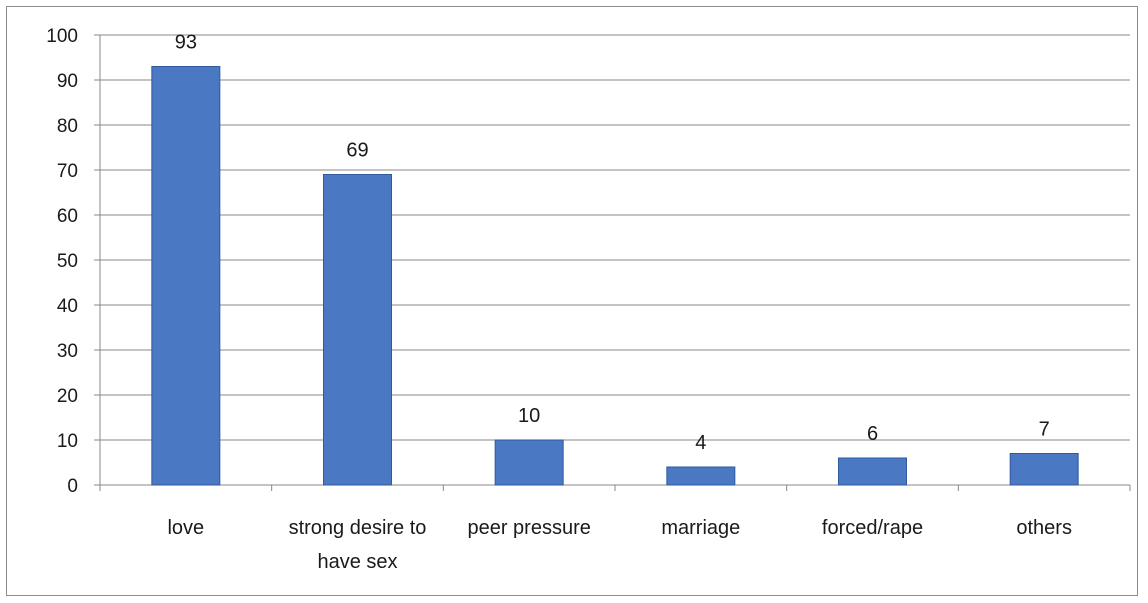  I want to click on category-label: strong desire to, so click(358, 528).